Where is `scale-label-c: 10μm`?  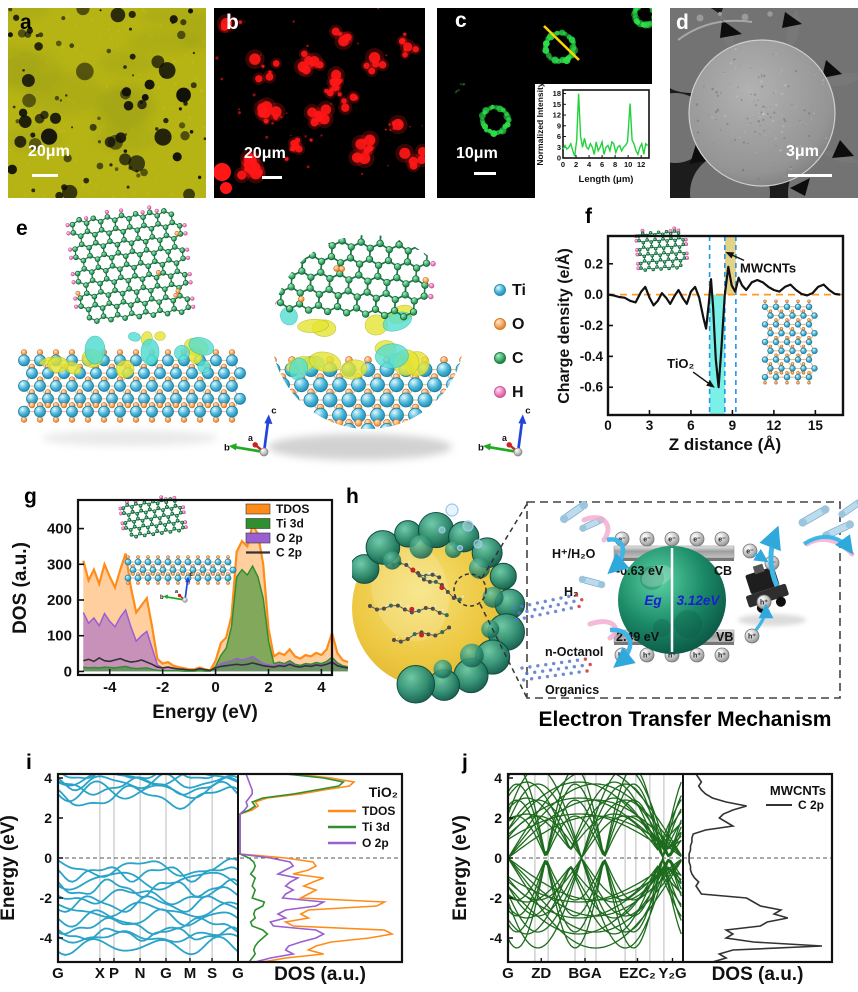 scale-label-c: 10μm is located at coordinates (477, 153).